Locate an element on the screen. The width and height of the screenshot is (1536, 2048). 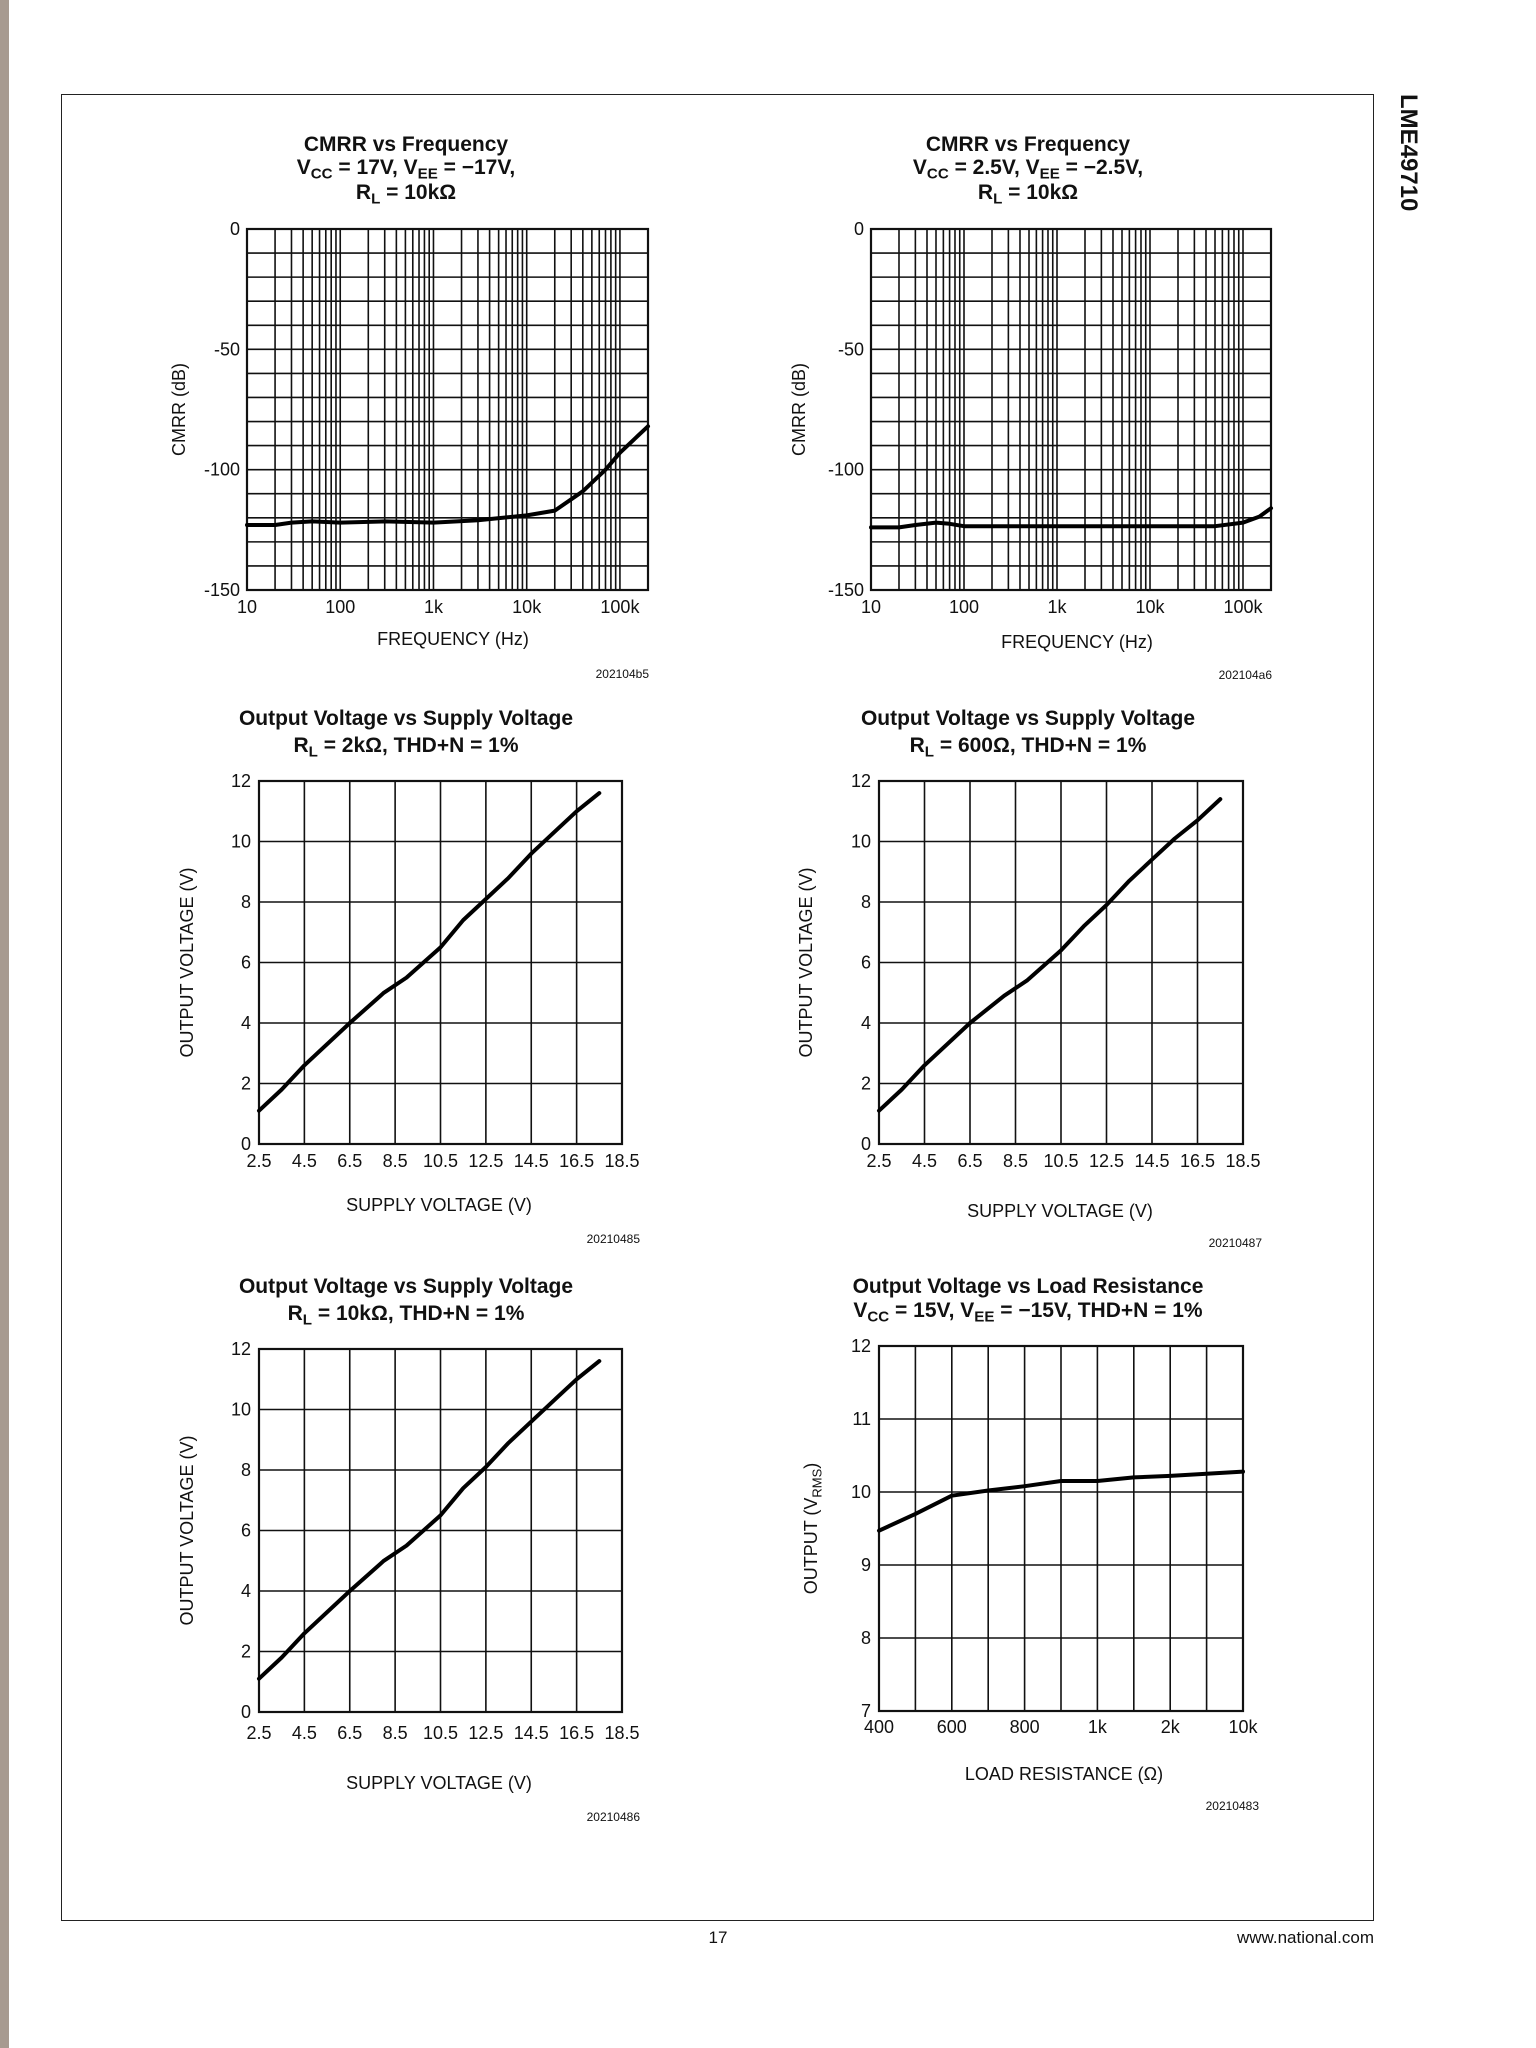
x-tick-label: 100 is located at coordinates (340, 607).